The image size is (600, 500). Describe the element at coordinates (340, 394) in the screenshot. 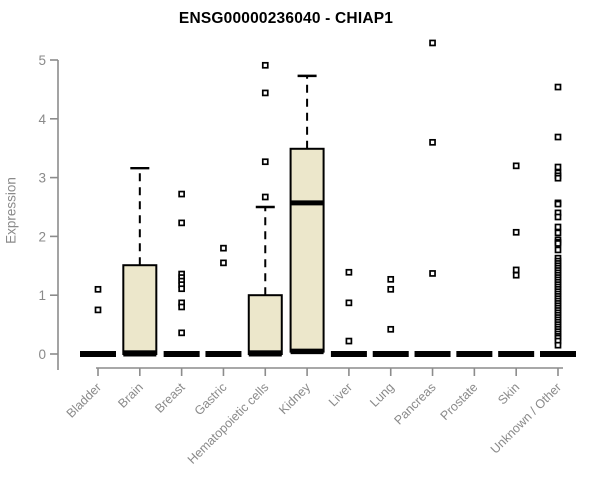

I see `x-tick-label: Liver` at that location.